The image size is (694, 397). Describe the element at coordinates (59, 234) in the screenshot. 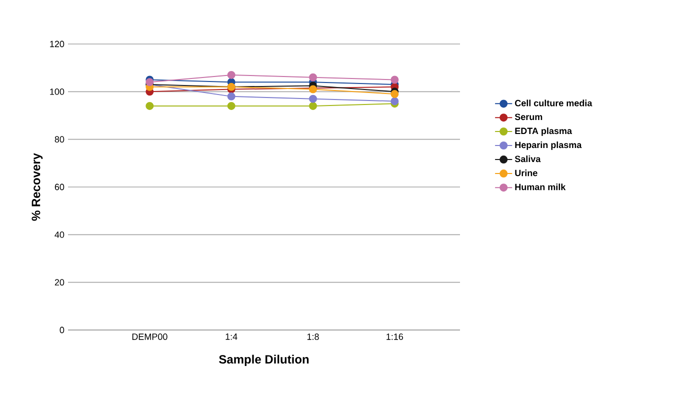

I see `y-tick-label: 40` at that location.